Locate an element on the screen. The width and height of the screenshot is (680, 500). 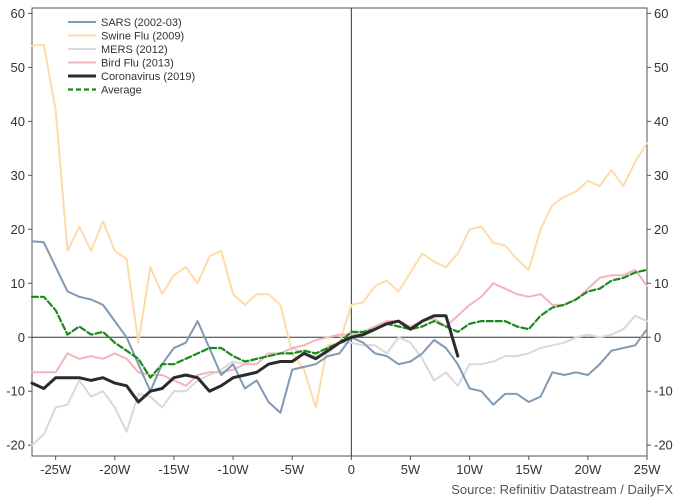
x-tick-label: 5W is located at coordinates (411, 469).